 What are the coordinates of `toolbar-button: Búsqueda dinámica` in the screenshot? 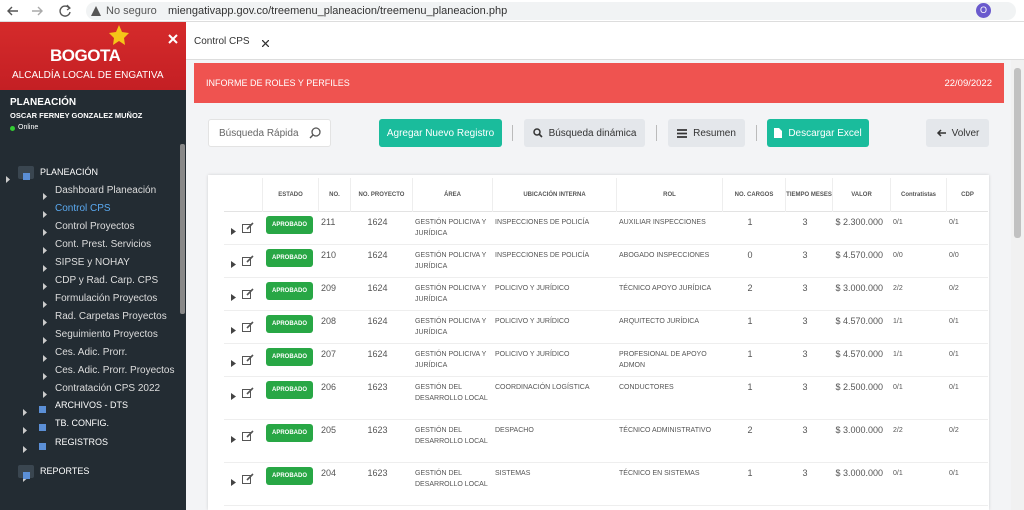 It's located at (584, 133).